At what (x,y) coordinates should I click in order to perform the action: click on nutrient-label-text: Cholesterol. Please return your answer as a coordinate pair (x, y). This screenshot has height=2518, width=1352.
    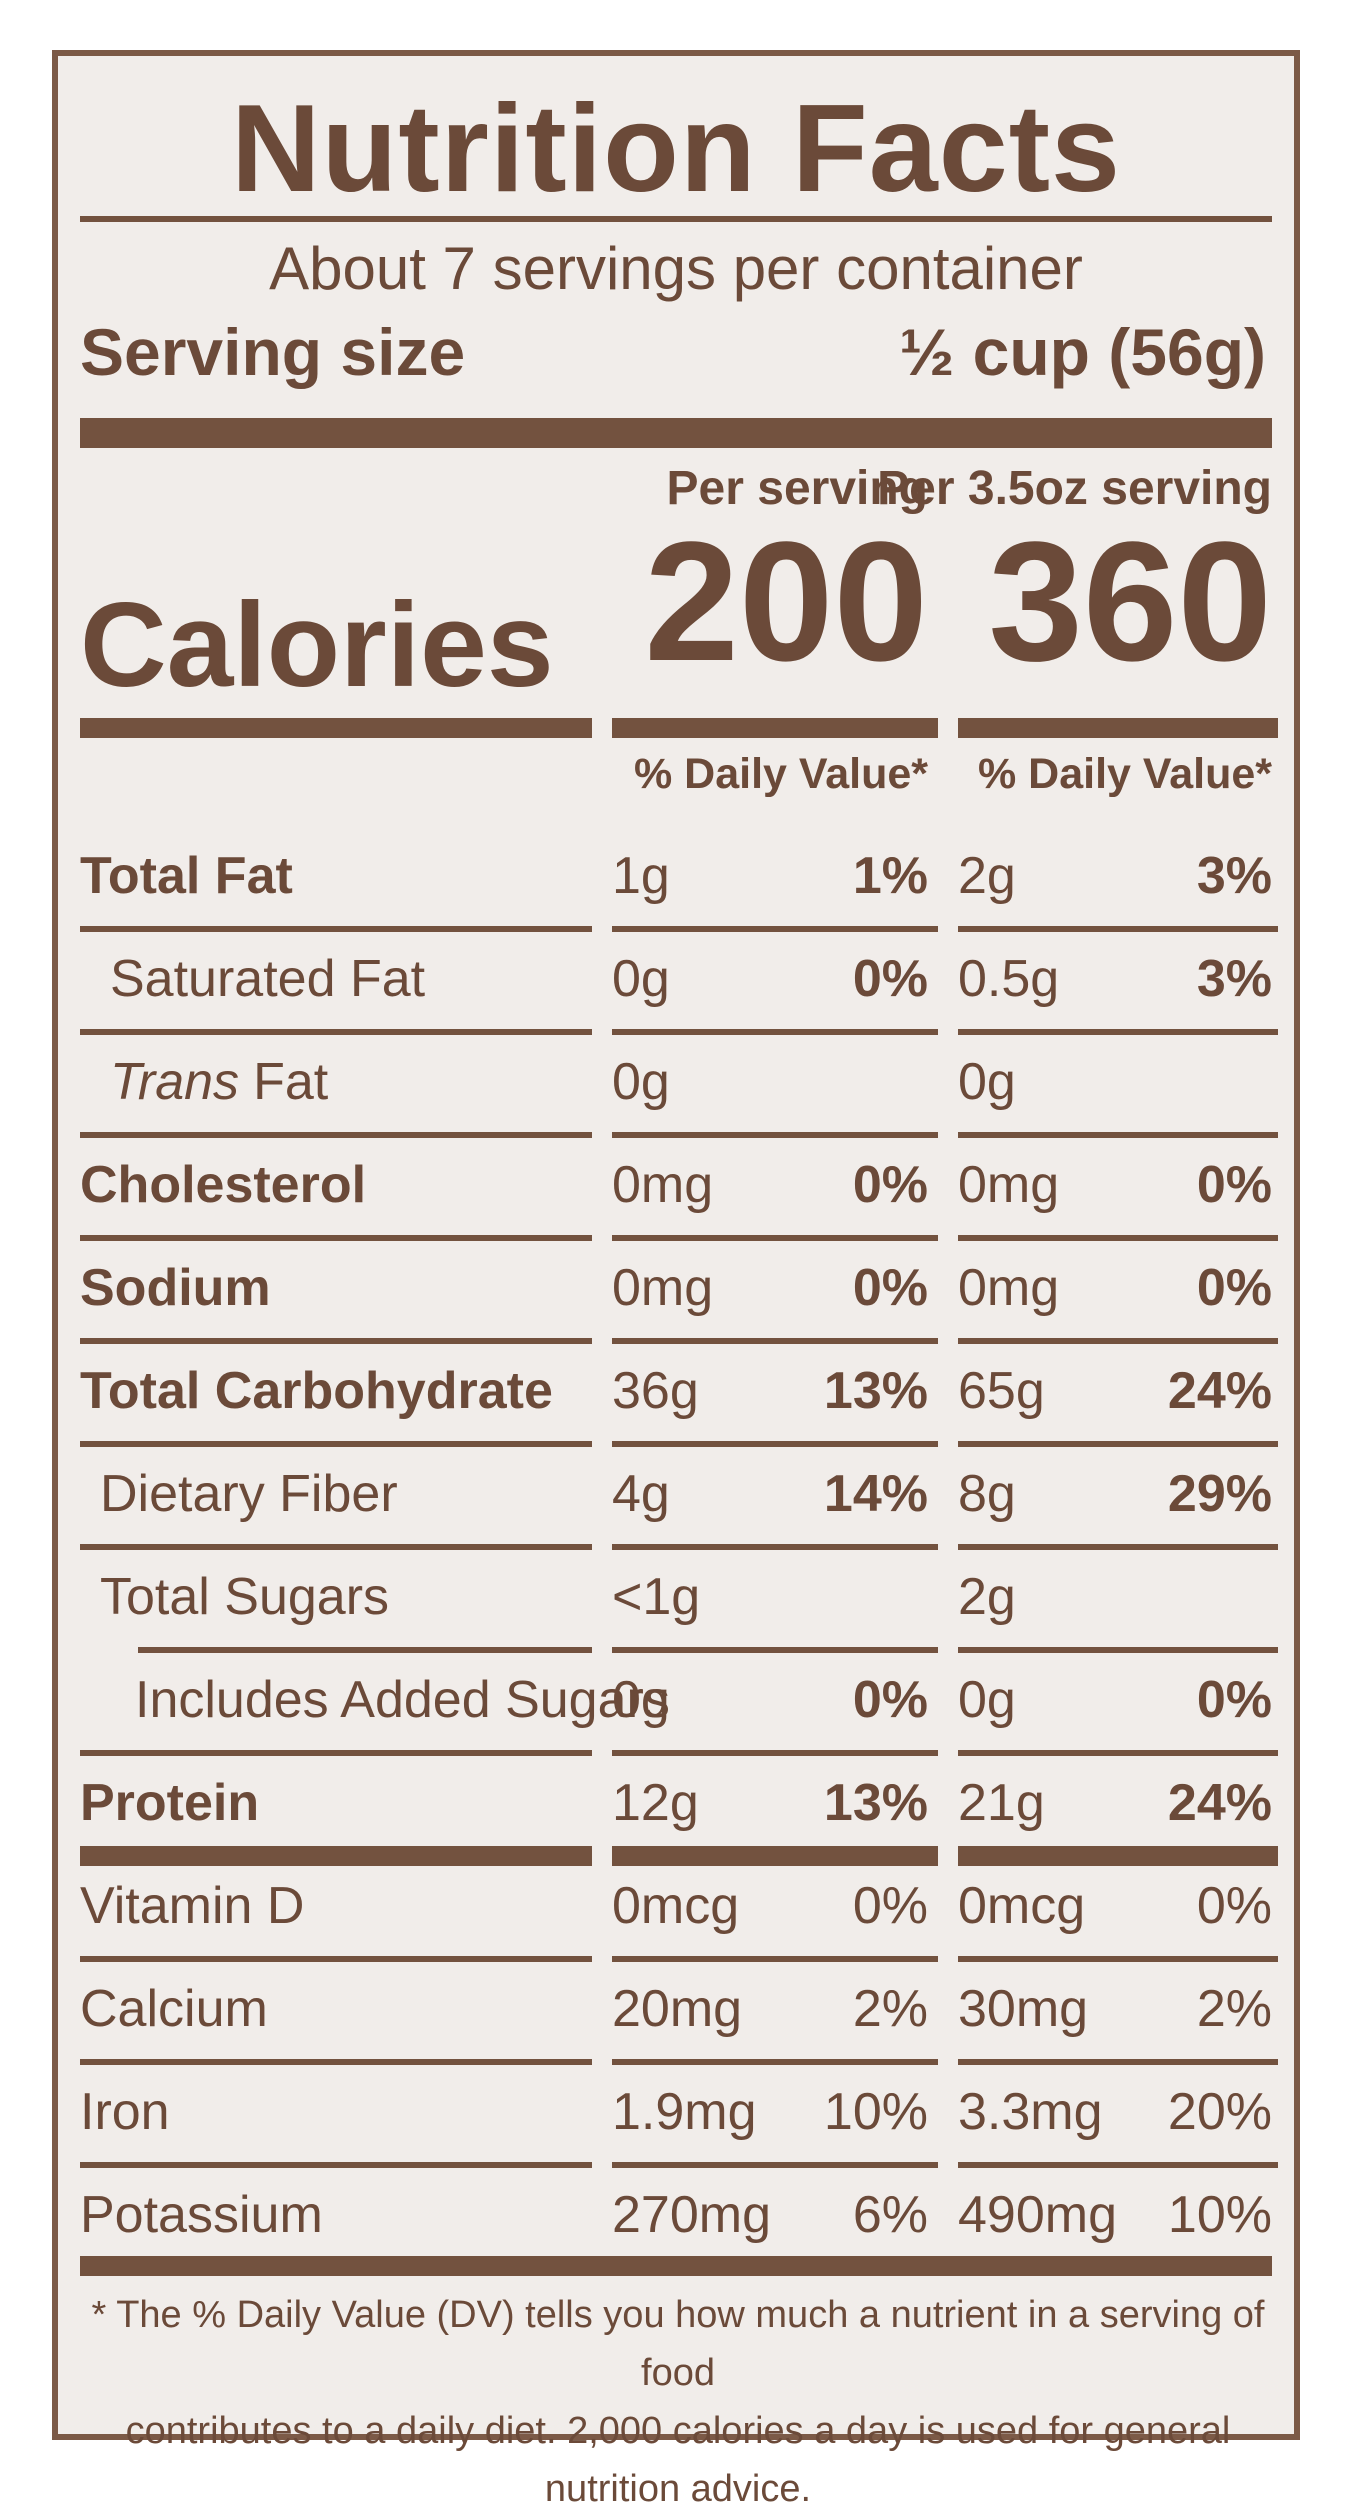
    Looking at the image, I should click on (223, 1185).